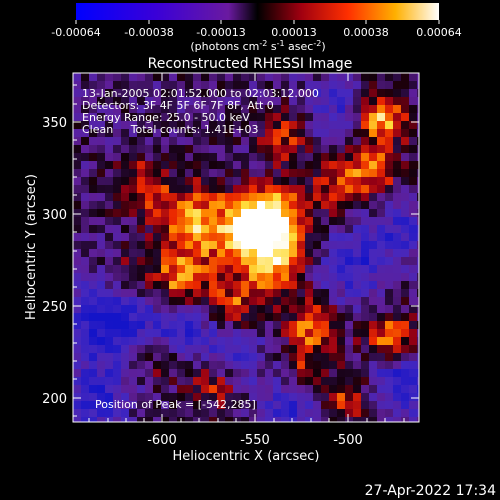  I want to click on colorbar-units: (photons cm-2 s-1 asec-2), so click(257, 46).